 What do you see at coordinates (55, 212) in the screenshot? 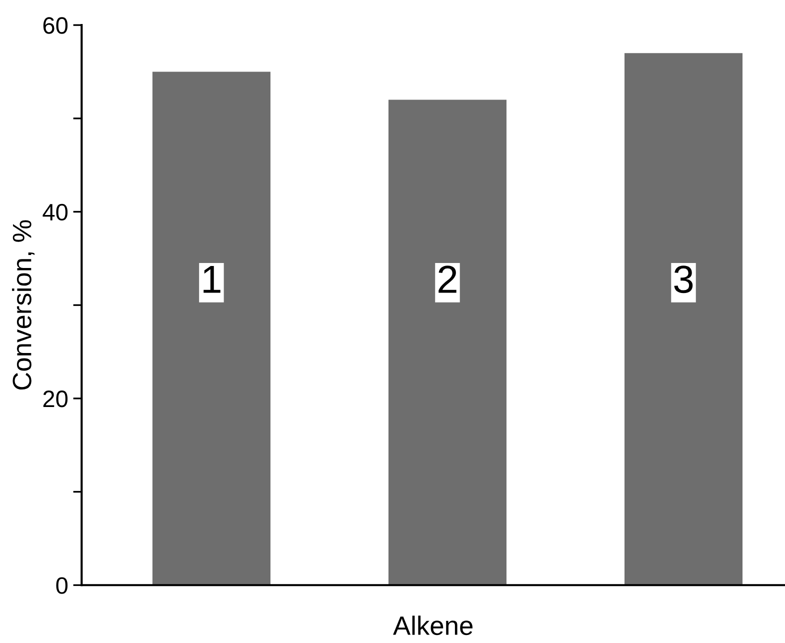
I see `y-tick-label: 40` at bounding box center [55, 212].